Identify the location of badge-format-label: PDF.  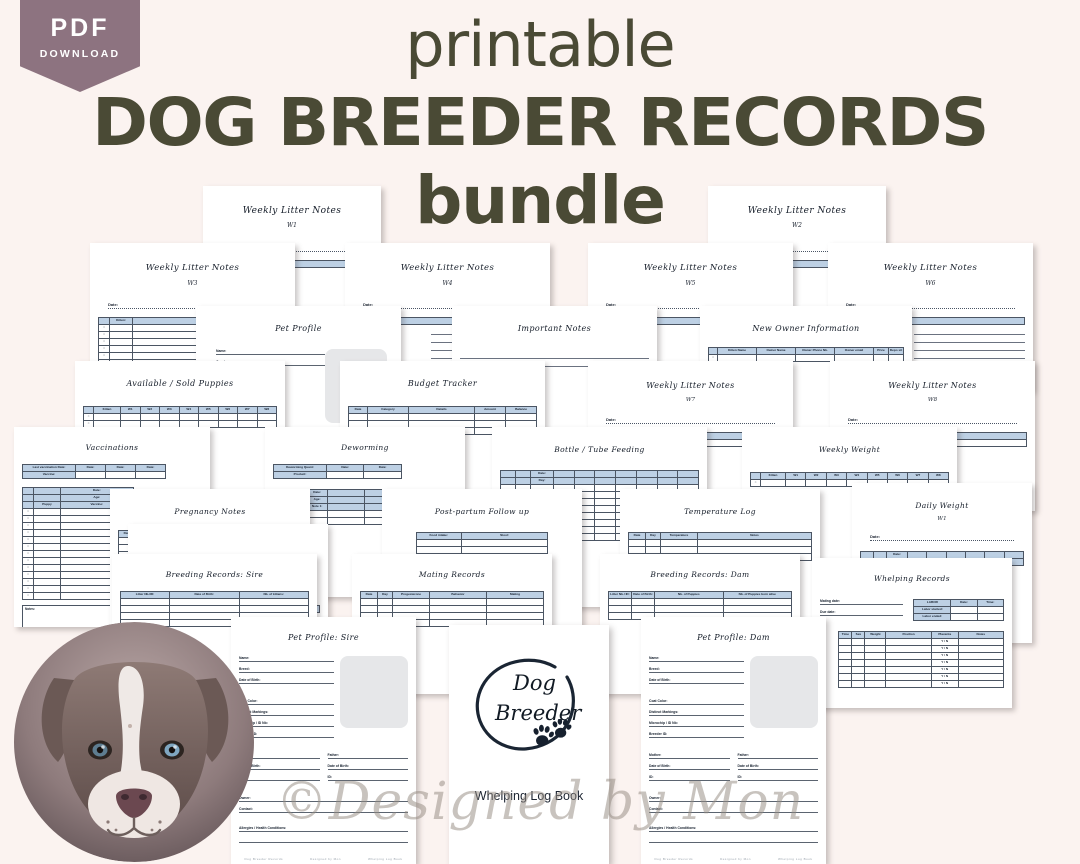
(80, 28).